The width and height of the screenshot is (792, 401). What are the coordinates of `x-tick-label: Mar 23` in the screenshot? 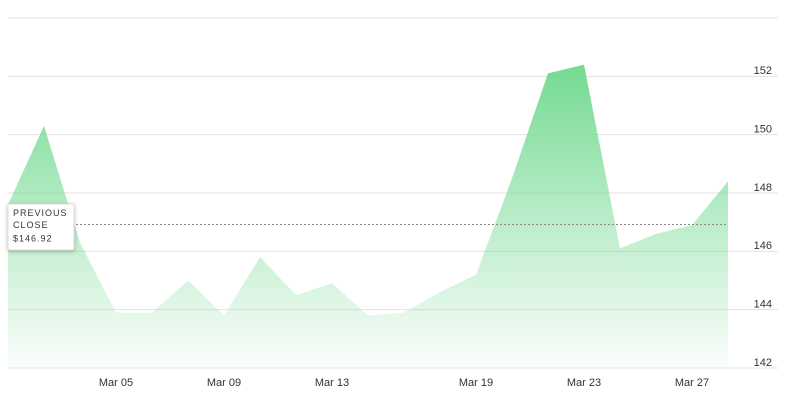 It's located at (584, 383).